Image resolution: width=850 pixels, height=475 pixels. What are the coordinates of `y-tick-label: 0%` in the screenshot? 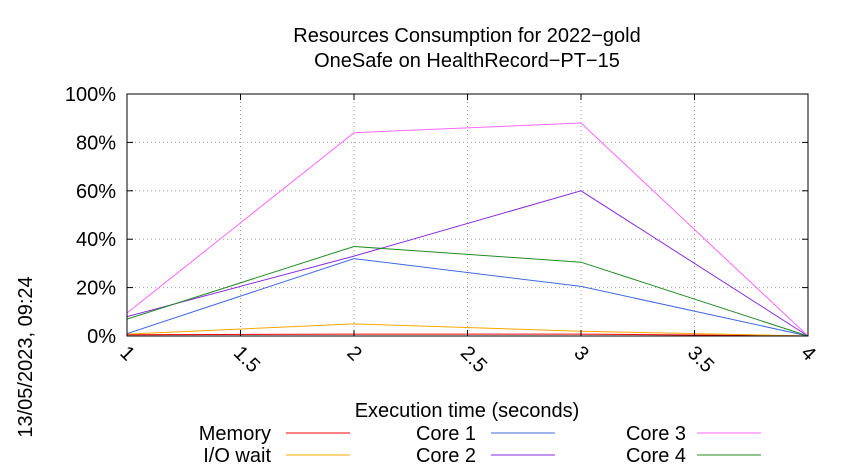 It's located at (101, 337).